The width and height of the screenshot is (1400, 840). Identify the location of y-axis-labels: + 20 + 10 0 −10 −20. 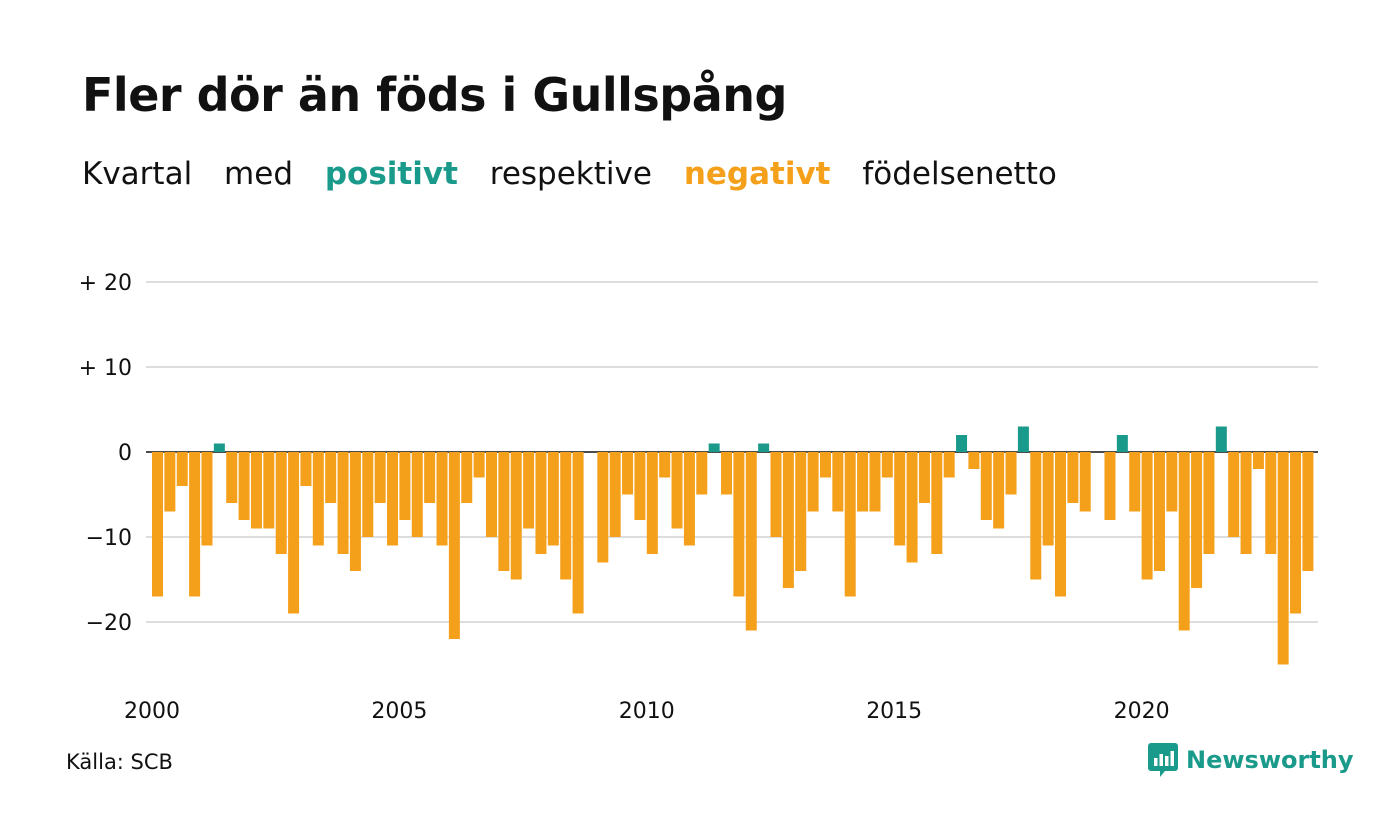
(105, 453).